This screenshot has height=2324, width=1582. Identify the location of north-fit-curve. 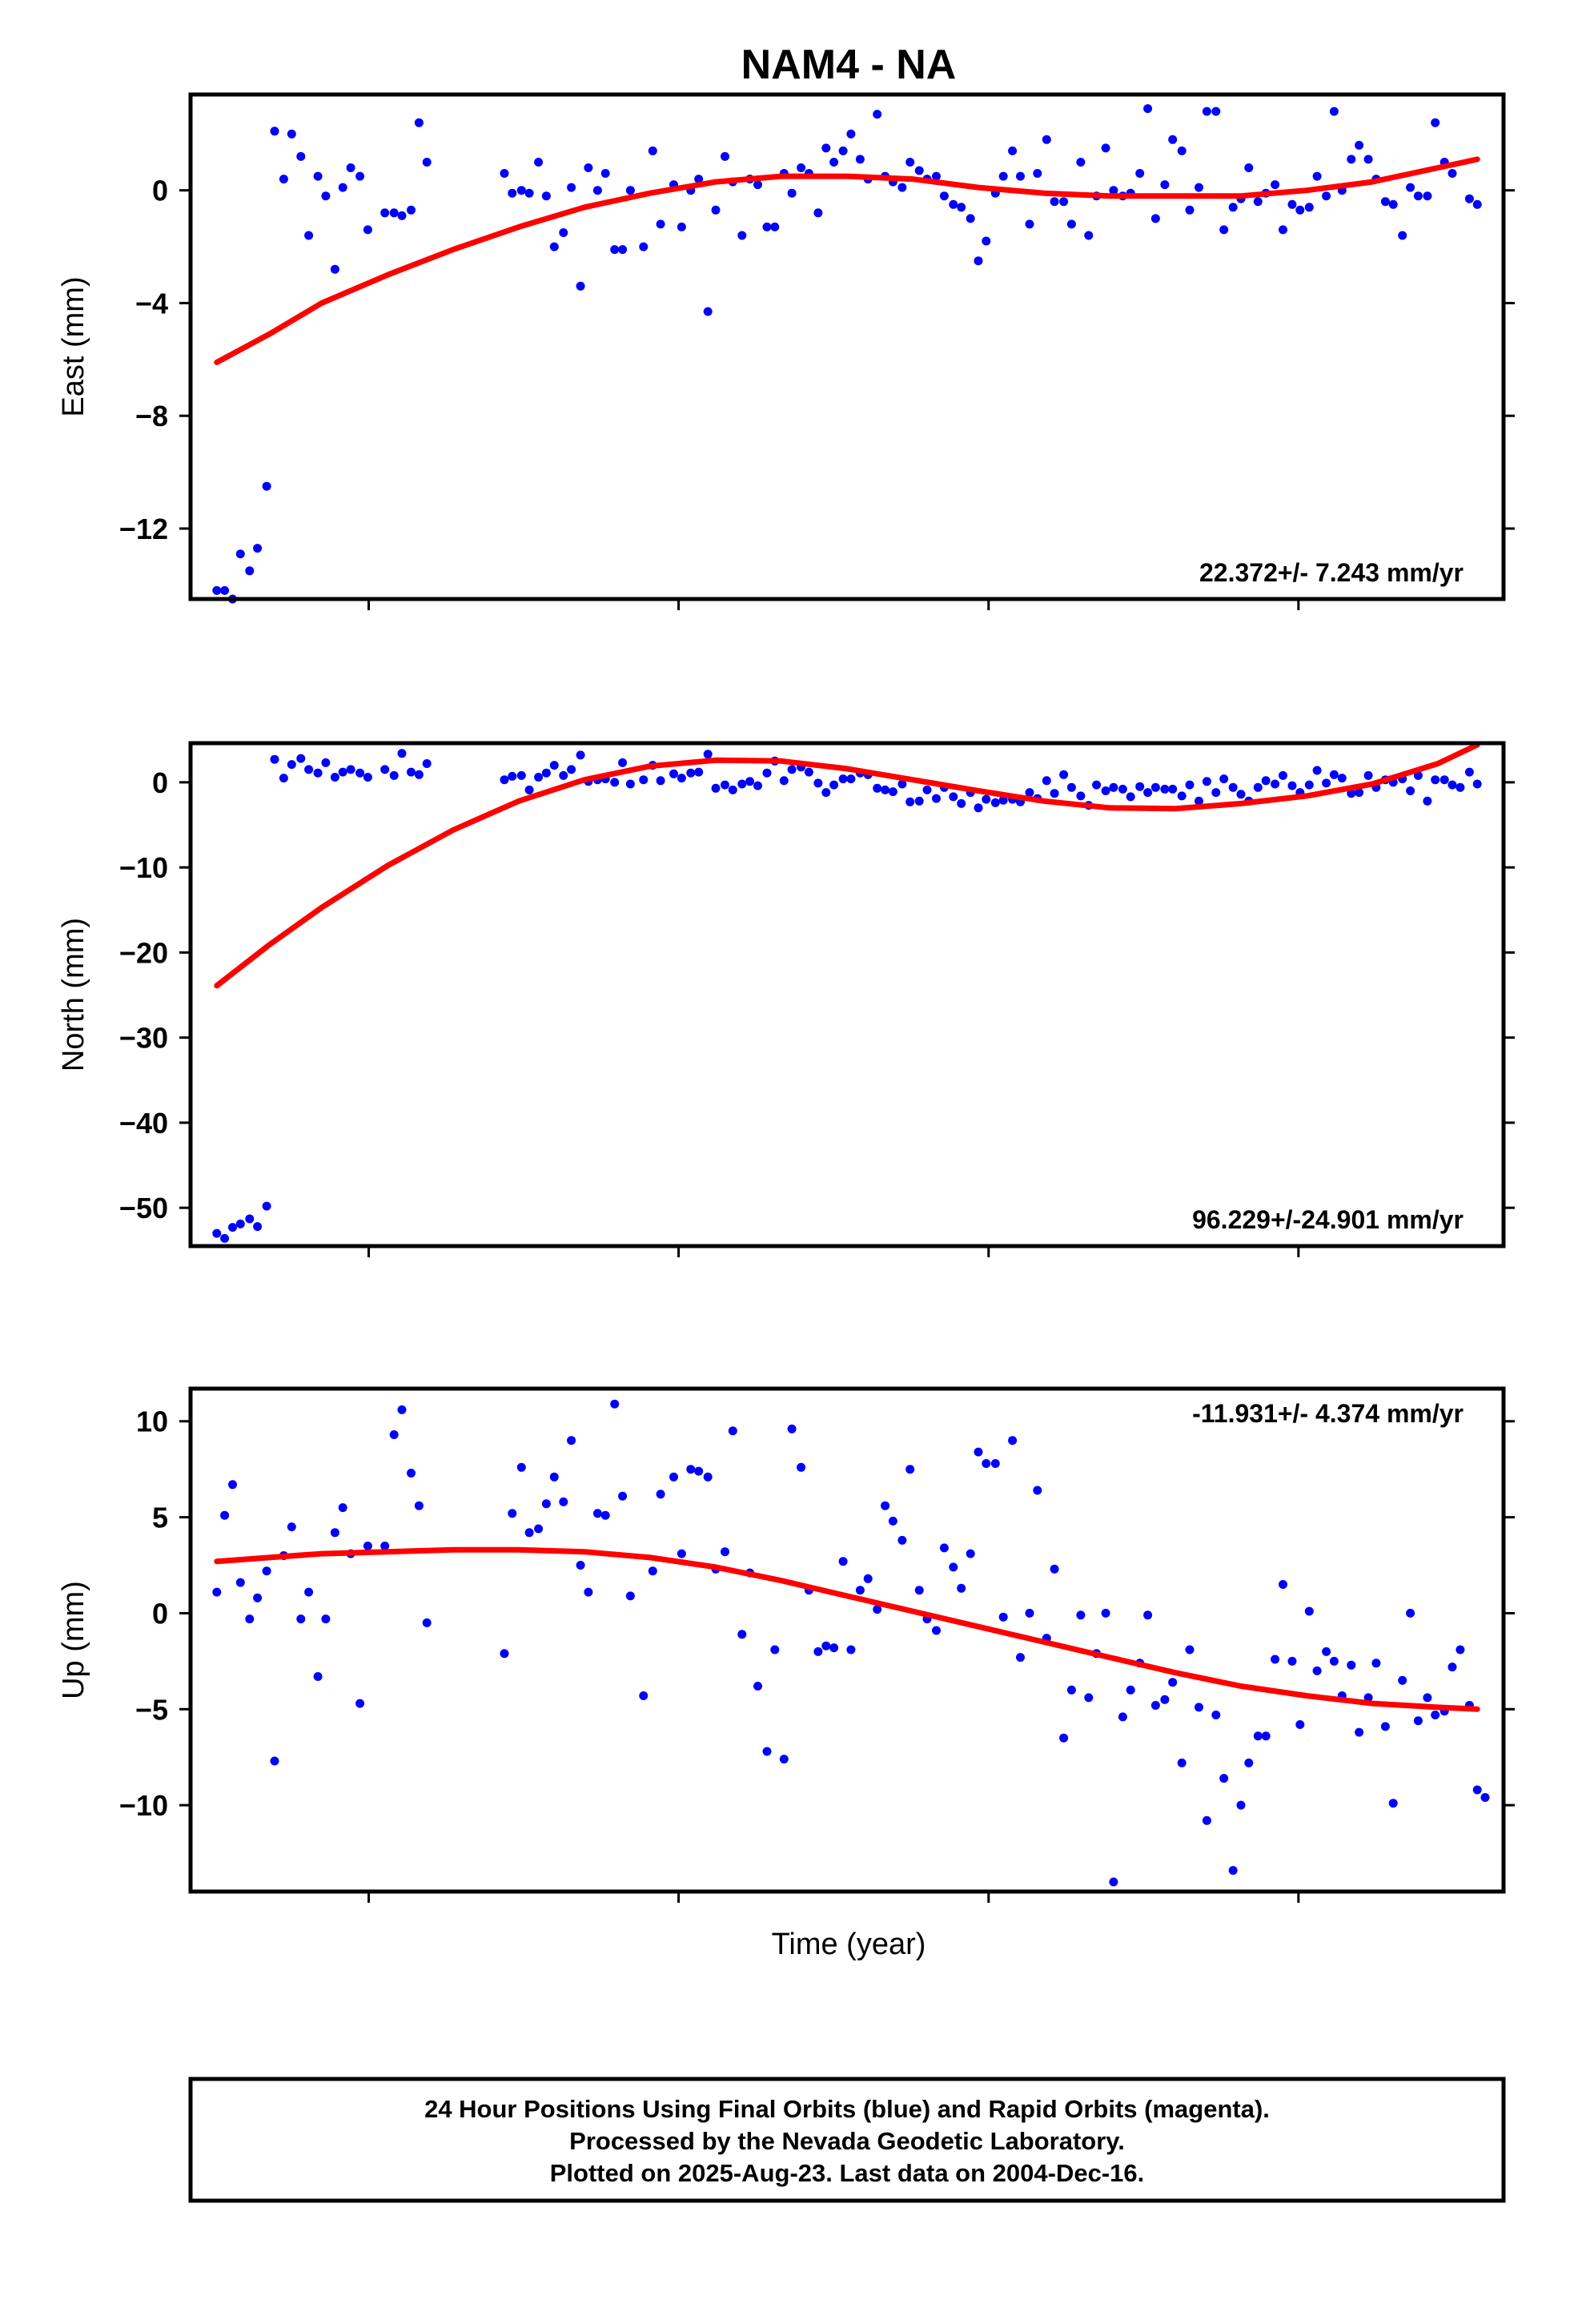
(847, 866).